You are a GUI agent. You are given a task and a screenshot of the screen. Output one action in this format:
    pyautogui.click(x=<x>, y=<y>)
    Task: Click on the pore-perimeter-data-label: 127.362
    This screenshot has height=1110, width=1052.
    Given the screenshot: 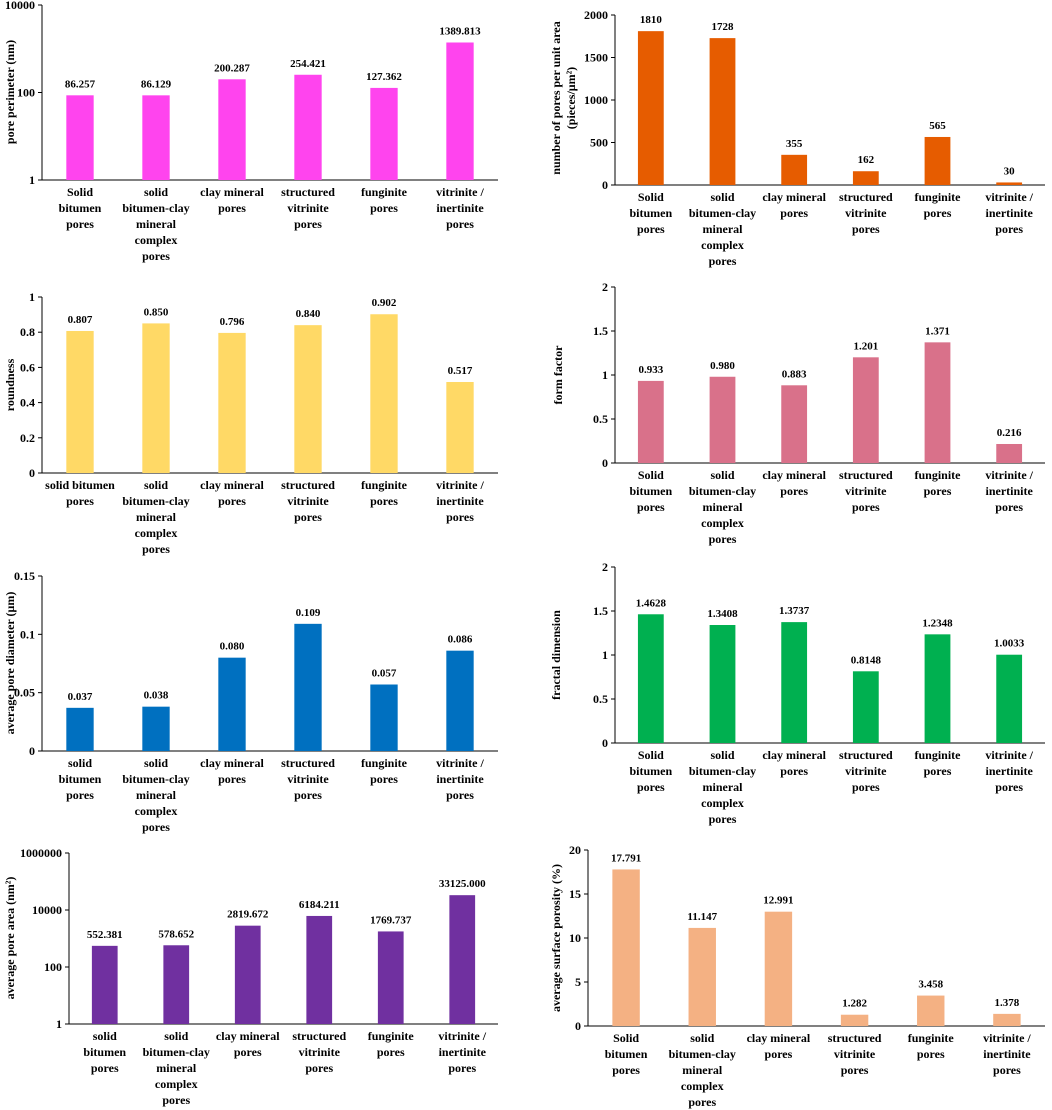 What is the action you would take?
    pyautogui.click(x=384, y=77)
    